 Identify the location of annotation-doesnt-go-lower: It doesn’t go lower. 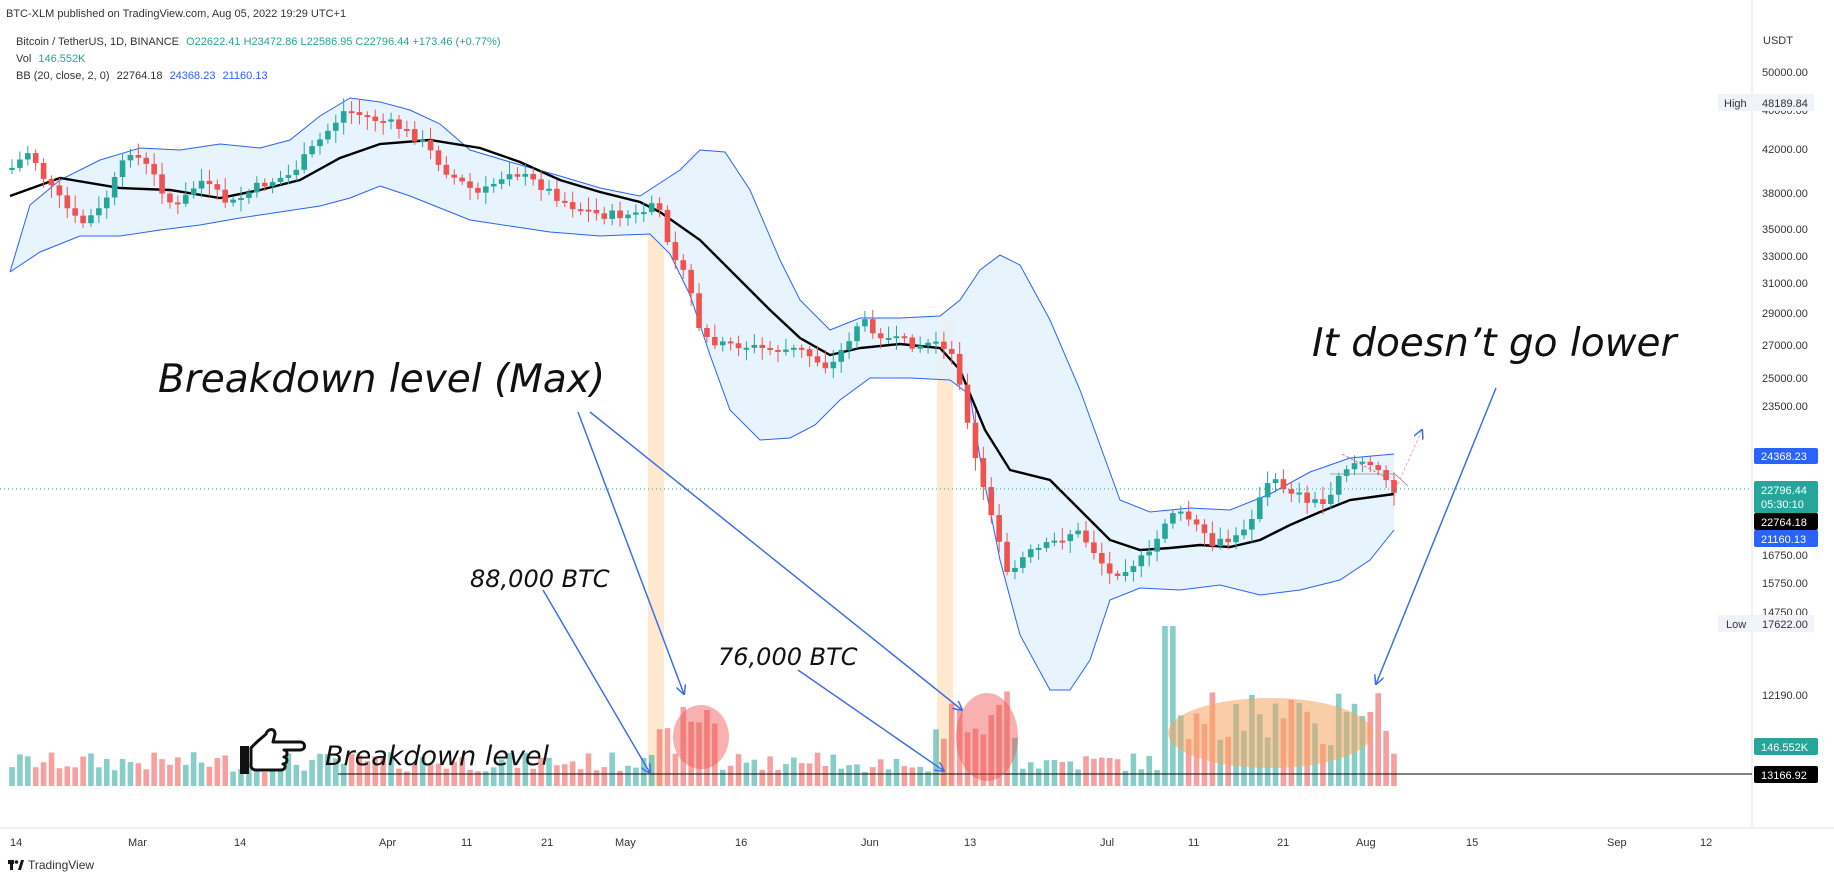
(1496, 343).